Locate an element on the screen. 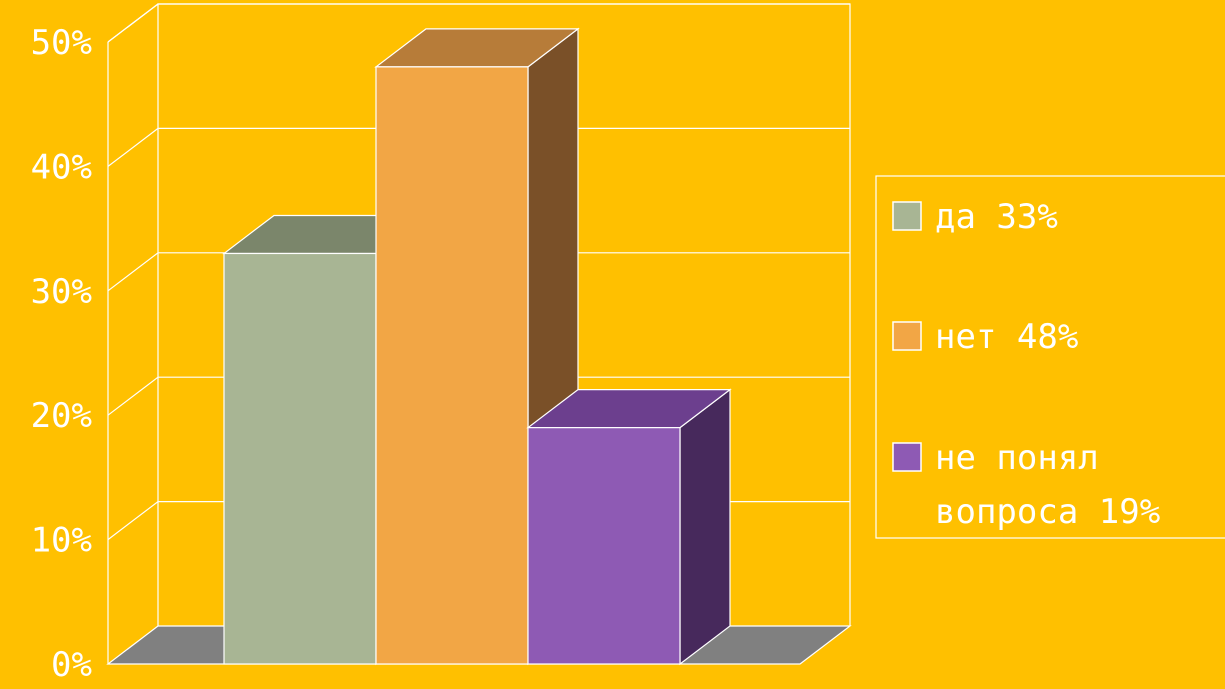 Image resolution: width=1225 pixels, height=689 pixels. bar is located at coordinates (629, 527).